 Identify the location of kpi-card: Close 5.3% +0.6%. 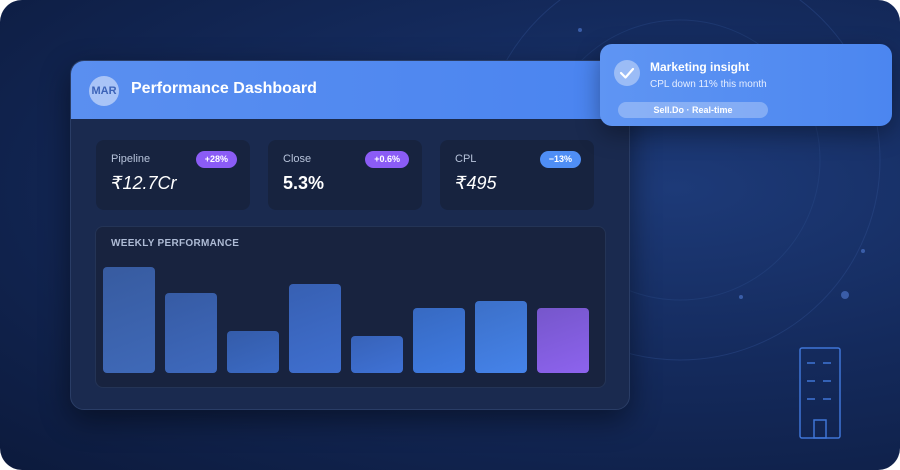
(345, 175).